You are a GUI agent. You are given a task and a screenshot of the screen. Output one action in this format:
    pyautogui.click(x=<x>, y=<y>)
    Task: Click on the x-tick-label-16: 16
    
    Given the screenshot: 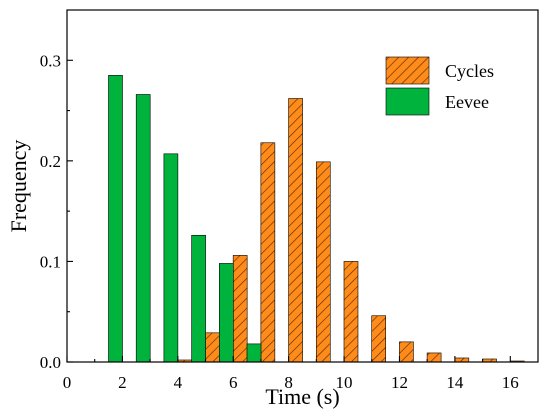 What is the action you would take?
    pyautogui.click(x=510, y=382)
    